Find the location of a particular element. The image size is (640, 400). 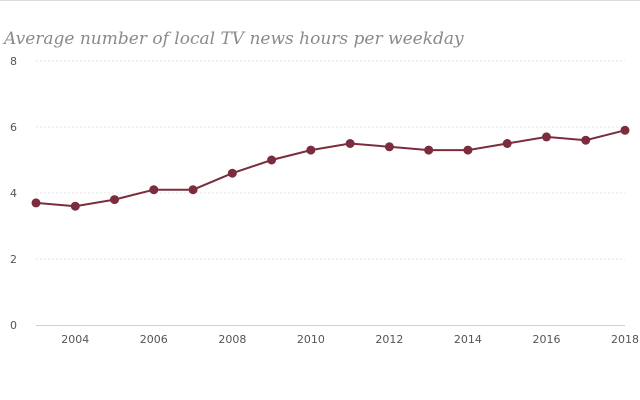

y-tick-label: 6 is located at coordinates (13, 127).